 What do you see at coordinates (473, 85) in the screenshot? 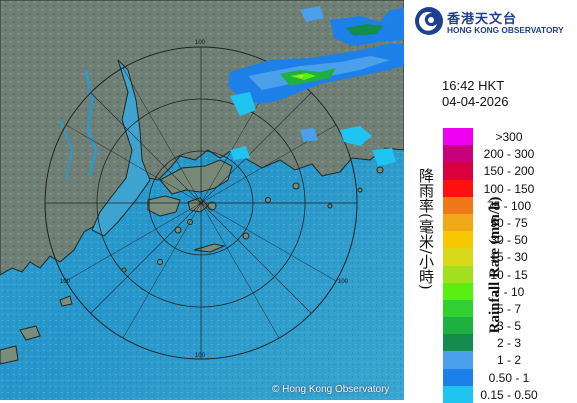
I see `radar-time: 16:42 HKT` at bounding box center [473, 85].